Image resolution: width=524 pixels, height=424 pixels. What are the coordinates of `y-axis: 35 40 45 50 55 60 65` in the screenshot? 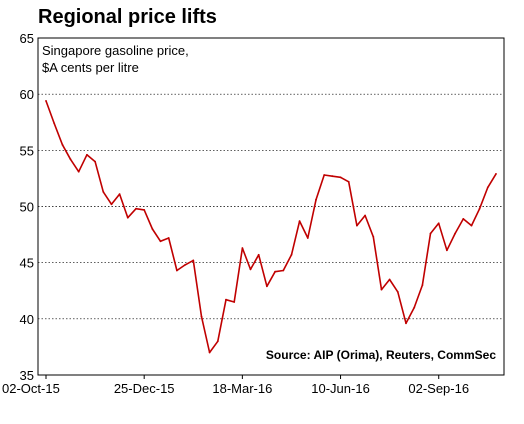 It's located at (27, 207).